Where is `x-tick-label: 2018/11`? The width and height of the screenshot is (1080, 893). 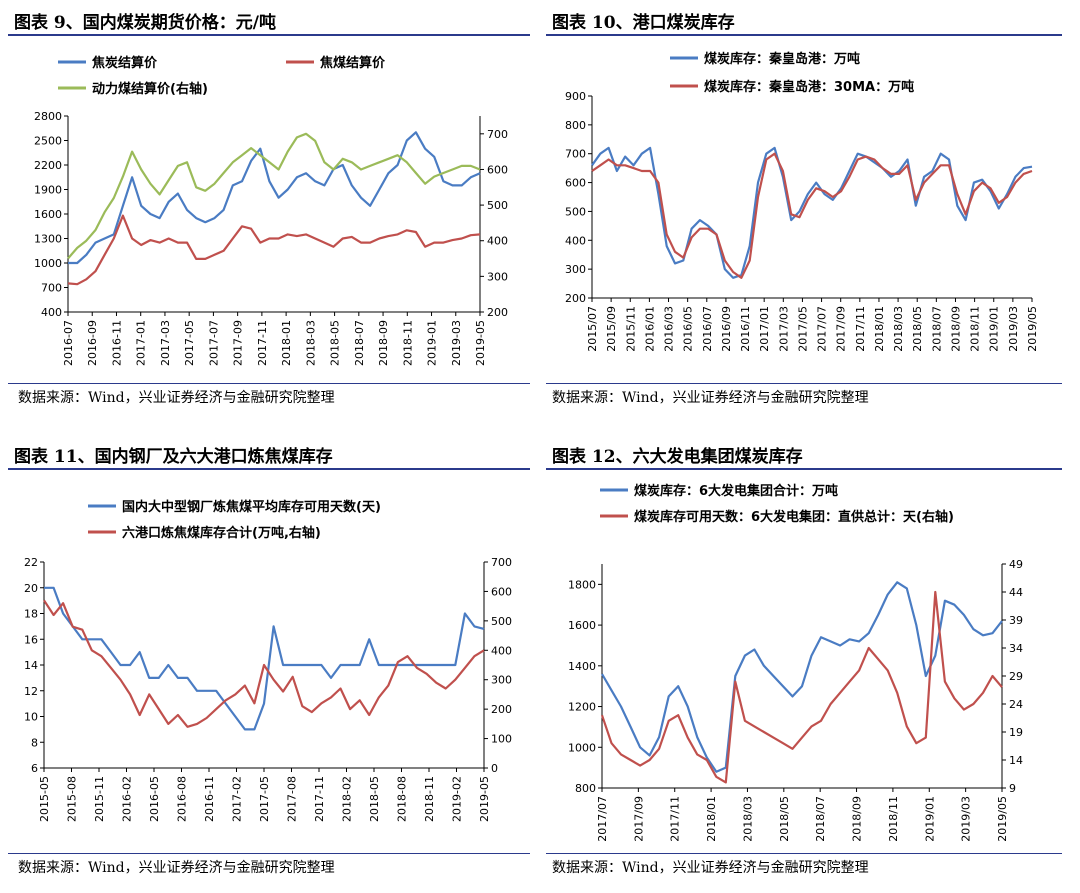
x-tick-label: 2018/11 is located at coordinates (893, 819).